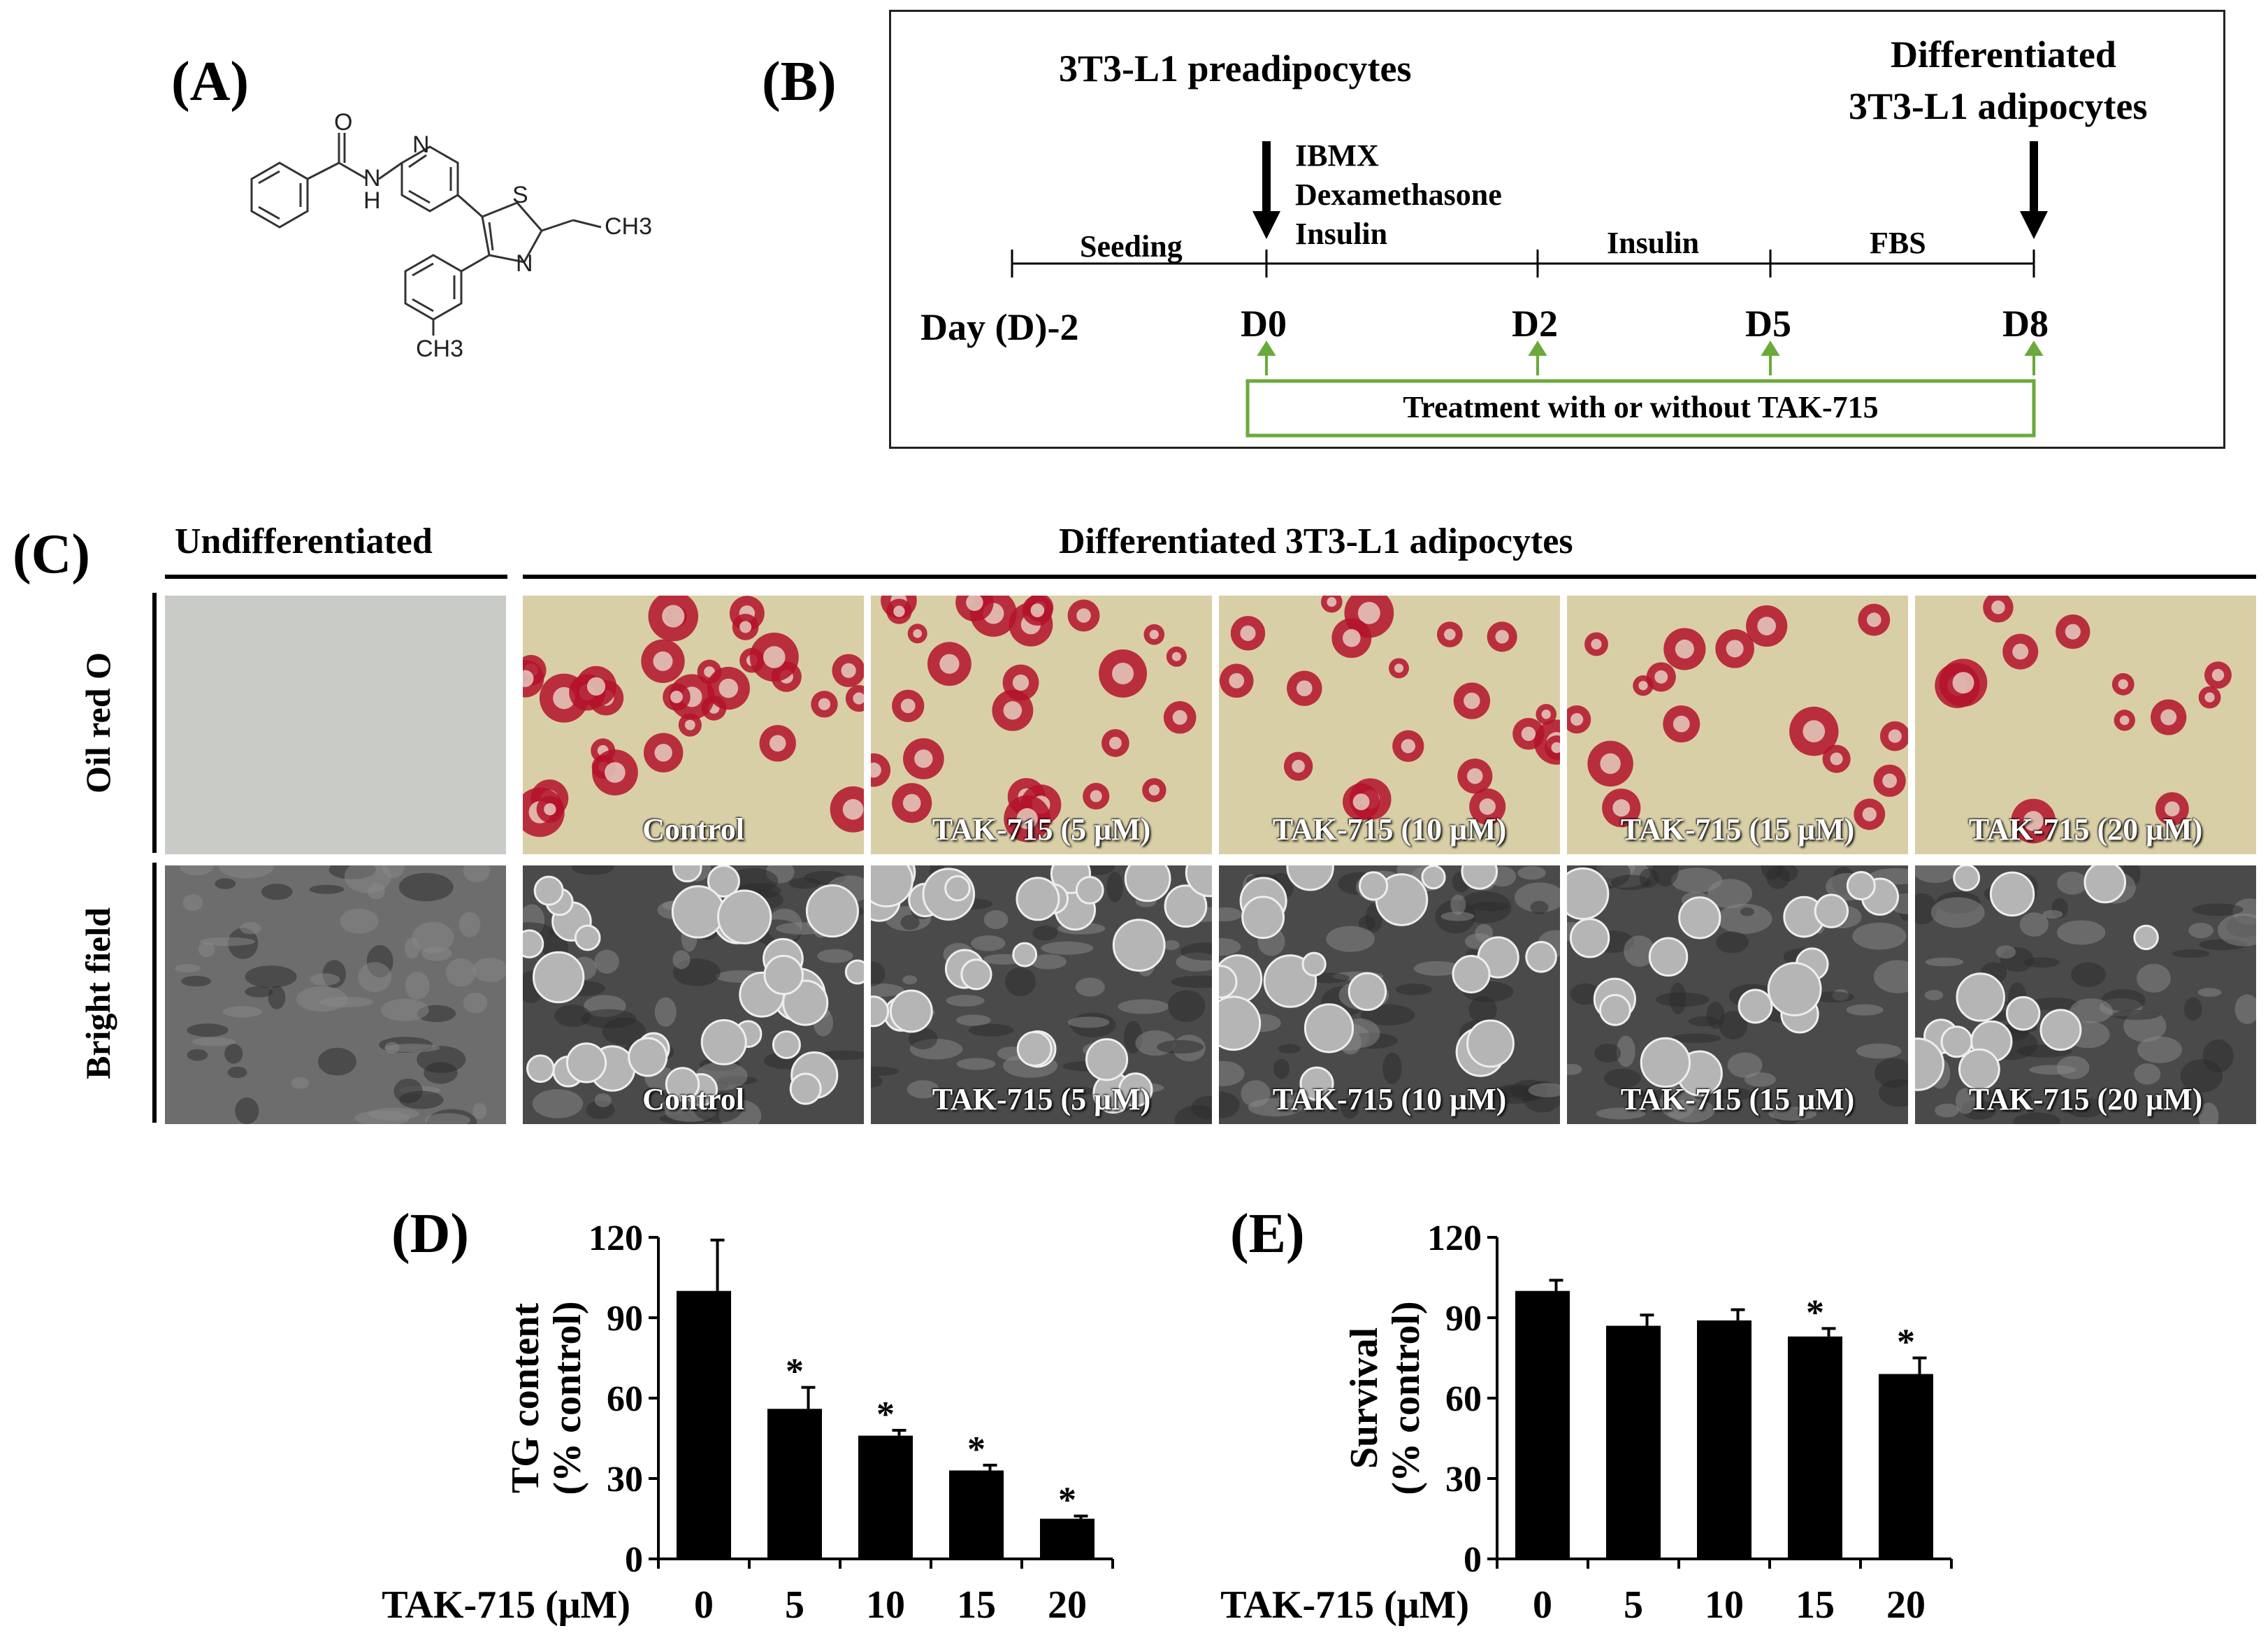 Image resolution: width=2268 pixels, height=1640 pixels. Describe the element at coordinates (1737, 994) in the screenshot. I see `bright-field-image-4: TAK-715 (15 μM)` at that location.